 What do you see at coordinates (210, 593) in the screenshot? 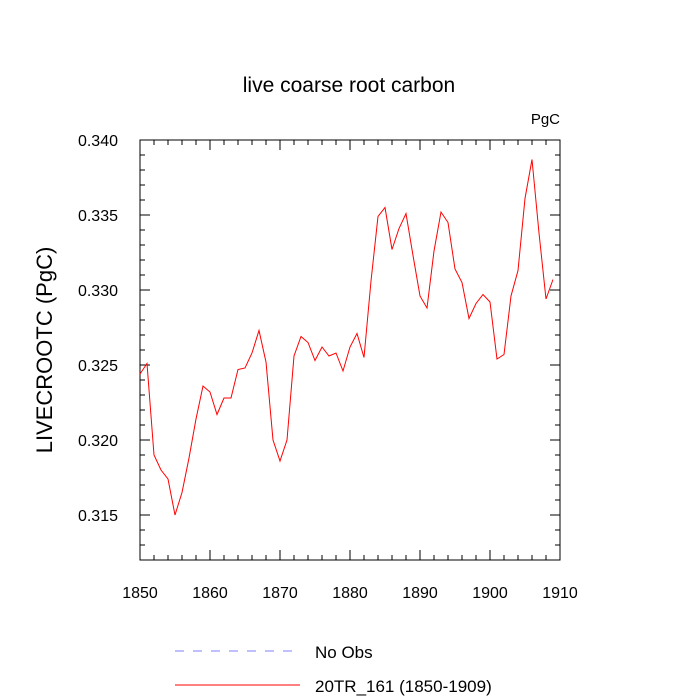
I see `x-tick-label: 1860` at bounding box center [210, 593].